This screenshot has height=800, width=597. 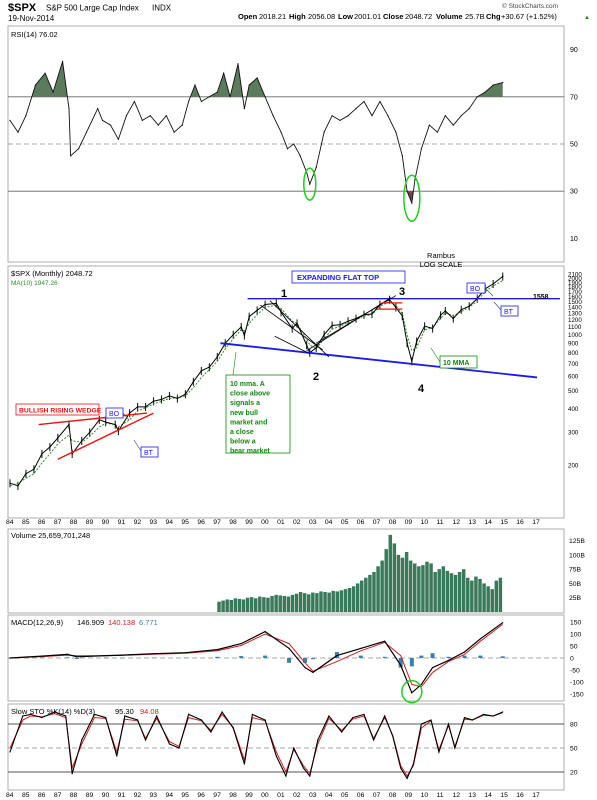 I want to click on log-scale-label: LOG SCALE, so click(x=441, y=264).